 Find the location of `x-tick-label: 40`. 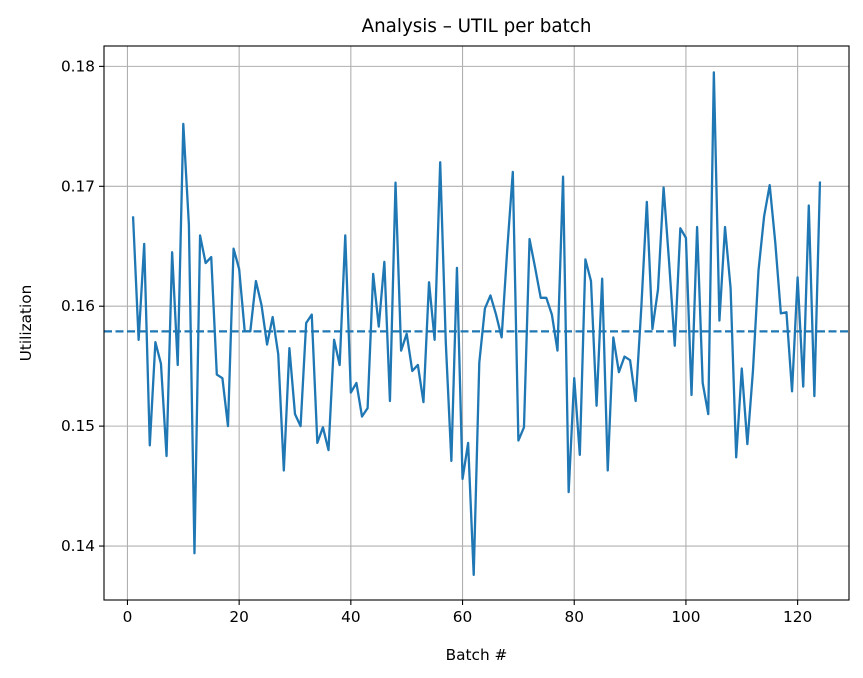

x-tick-label: 40 is located at coordinates (350, 617).